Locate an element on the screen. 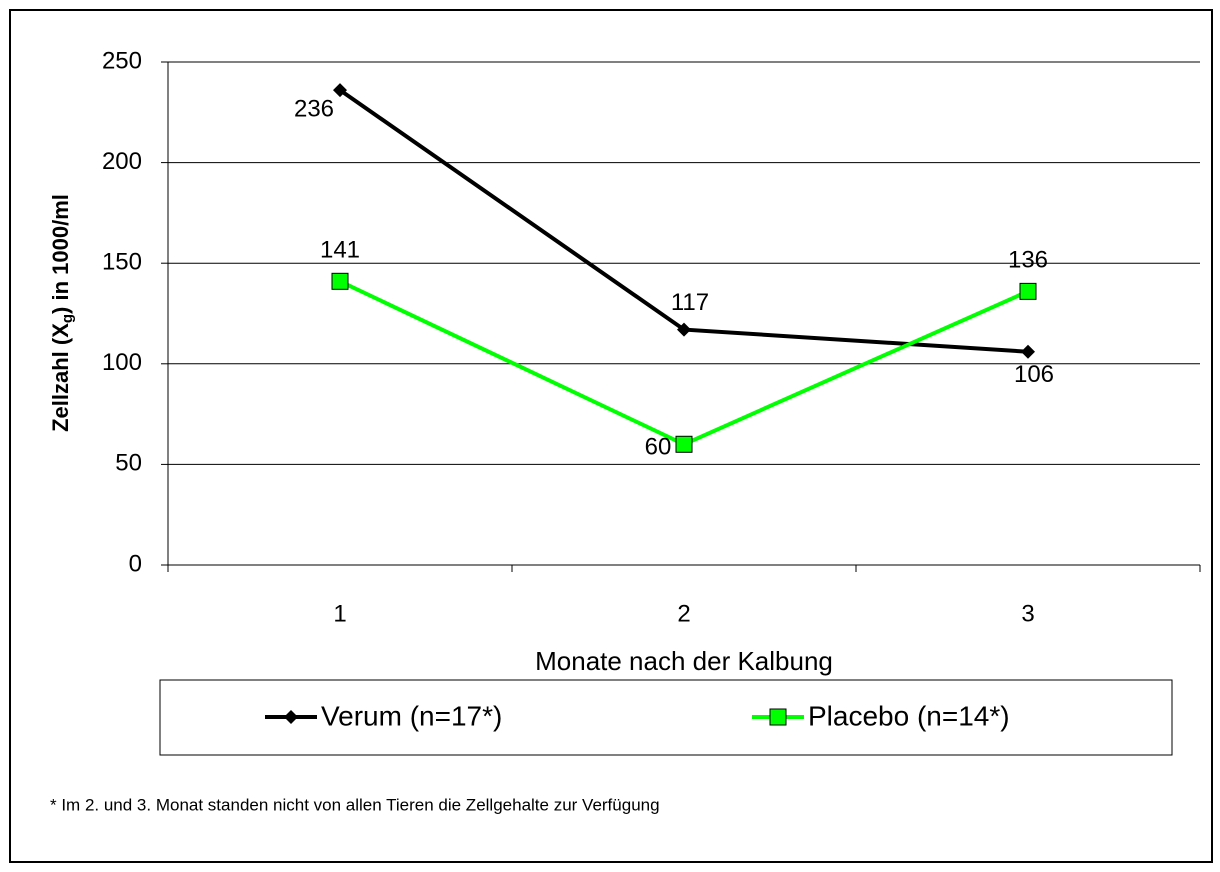 The height and width of the screenshot is (872, 1220). data-label: 141 is located at coordinates (340, 250).